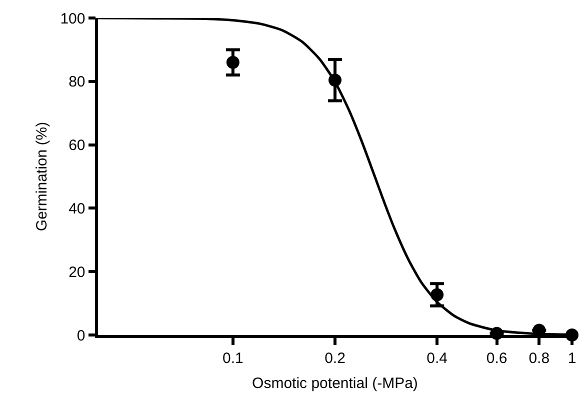  I want to click on x-tick-label: 0.6, so click(497, 358).